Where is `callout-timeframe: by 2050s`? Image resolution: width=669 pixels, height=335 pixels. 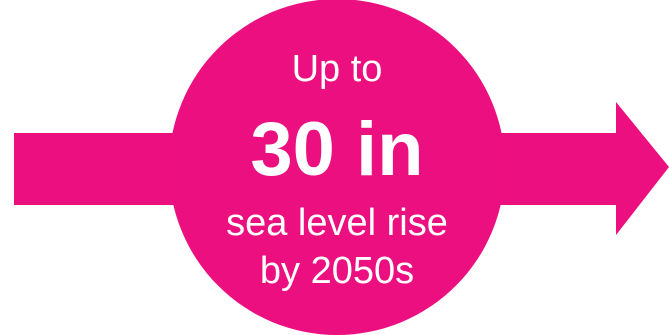
callout-timeframe: by 2050s is located at coordinates (337, 271).